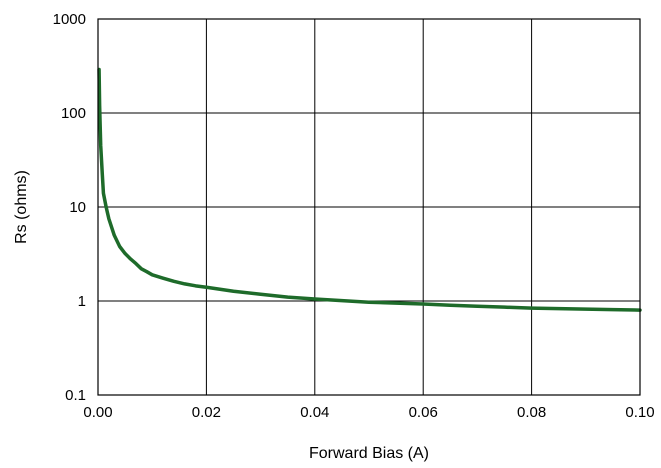 Image resolution: width=661 pixels, height=468 pixels. I want to click on y-tick-labels: 0.1 1 10 100 1000, so click(69, 207).